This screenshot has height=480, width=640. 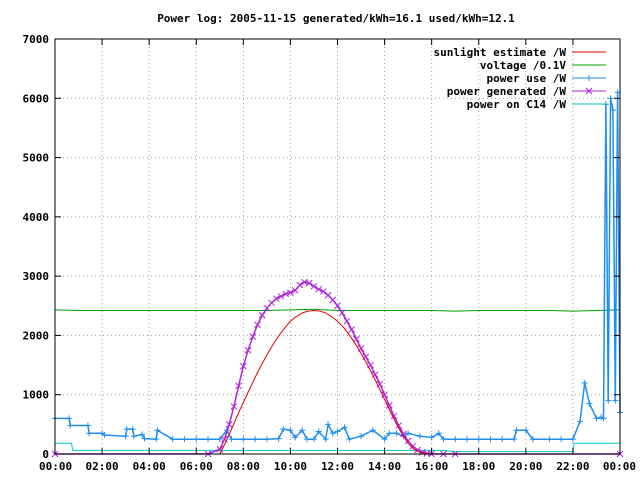 I want to click on y-tick-label: 6000, so click(x=36, y=98).